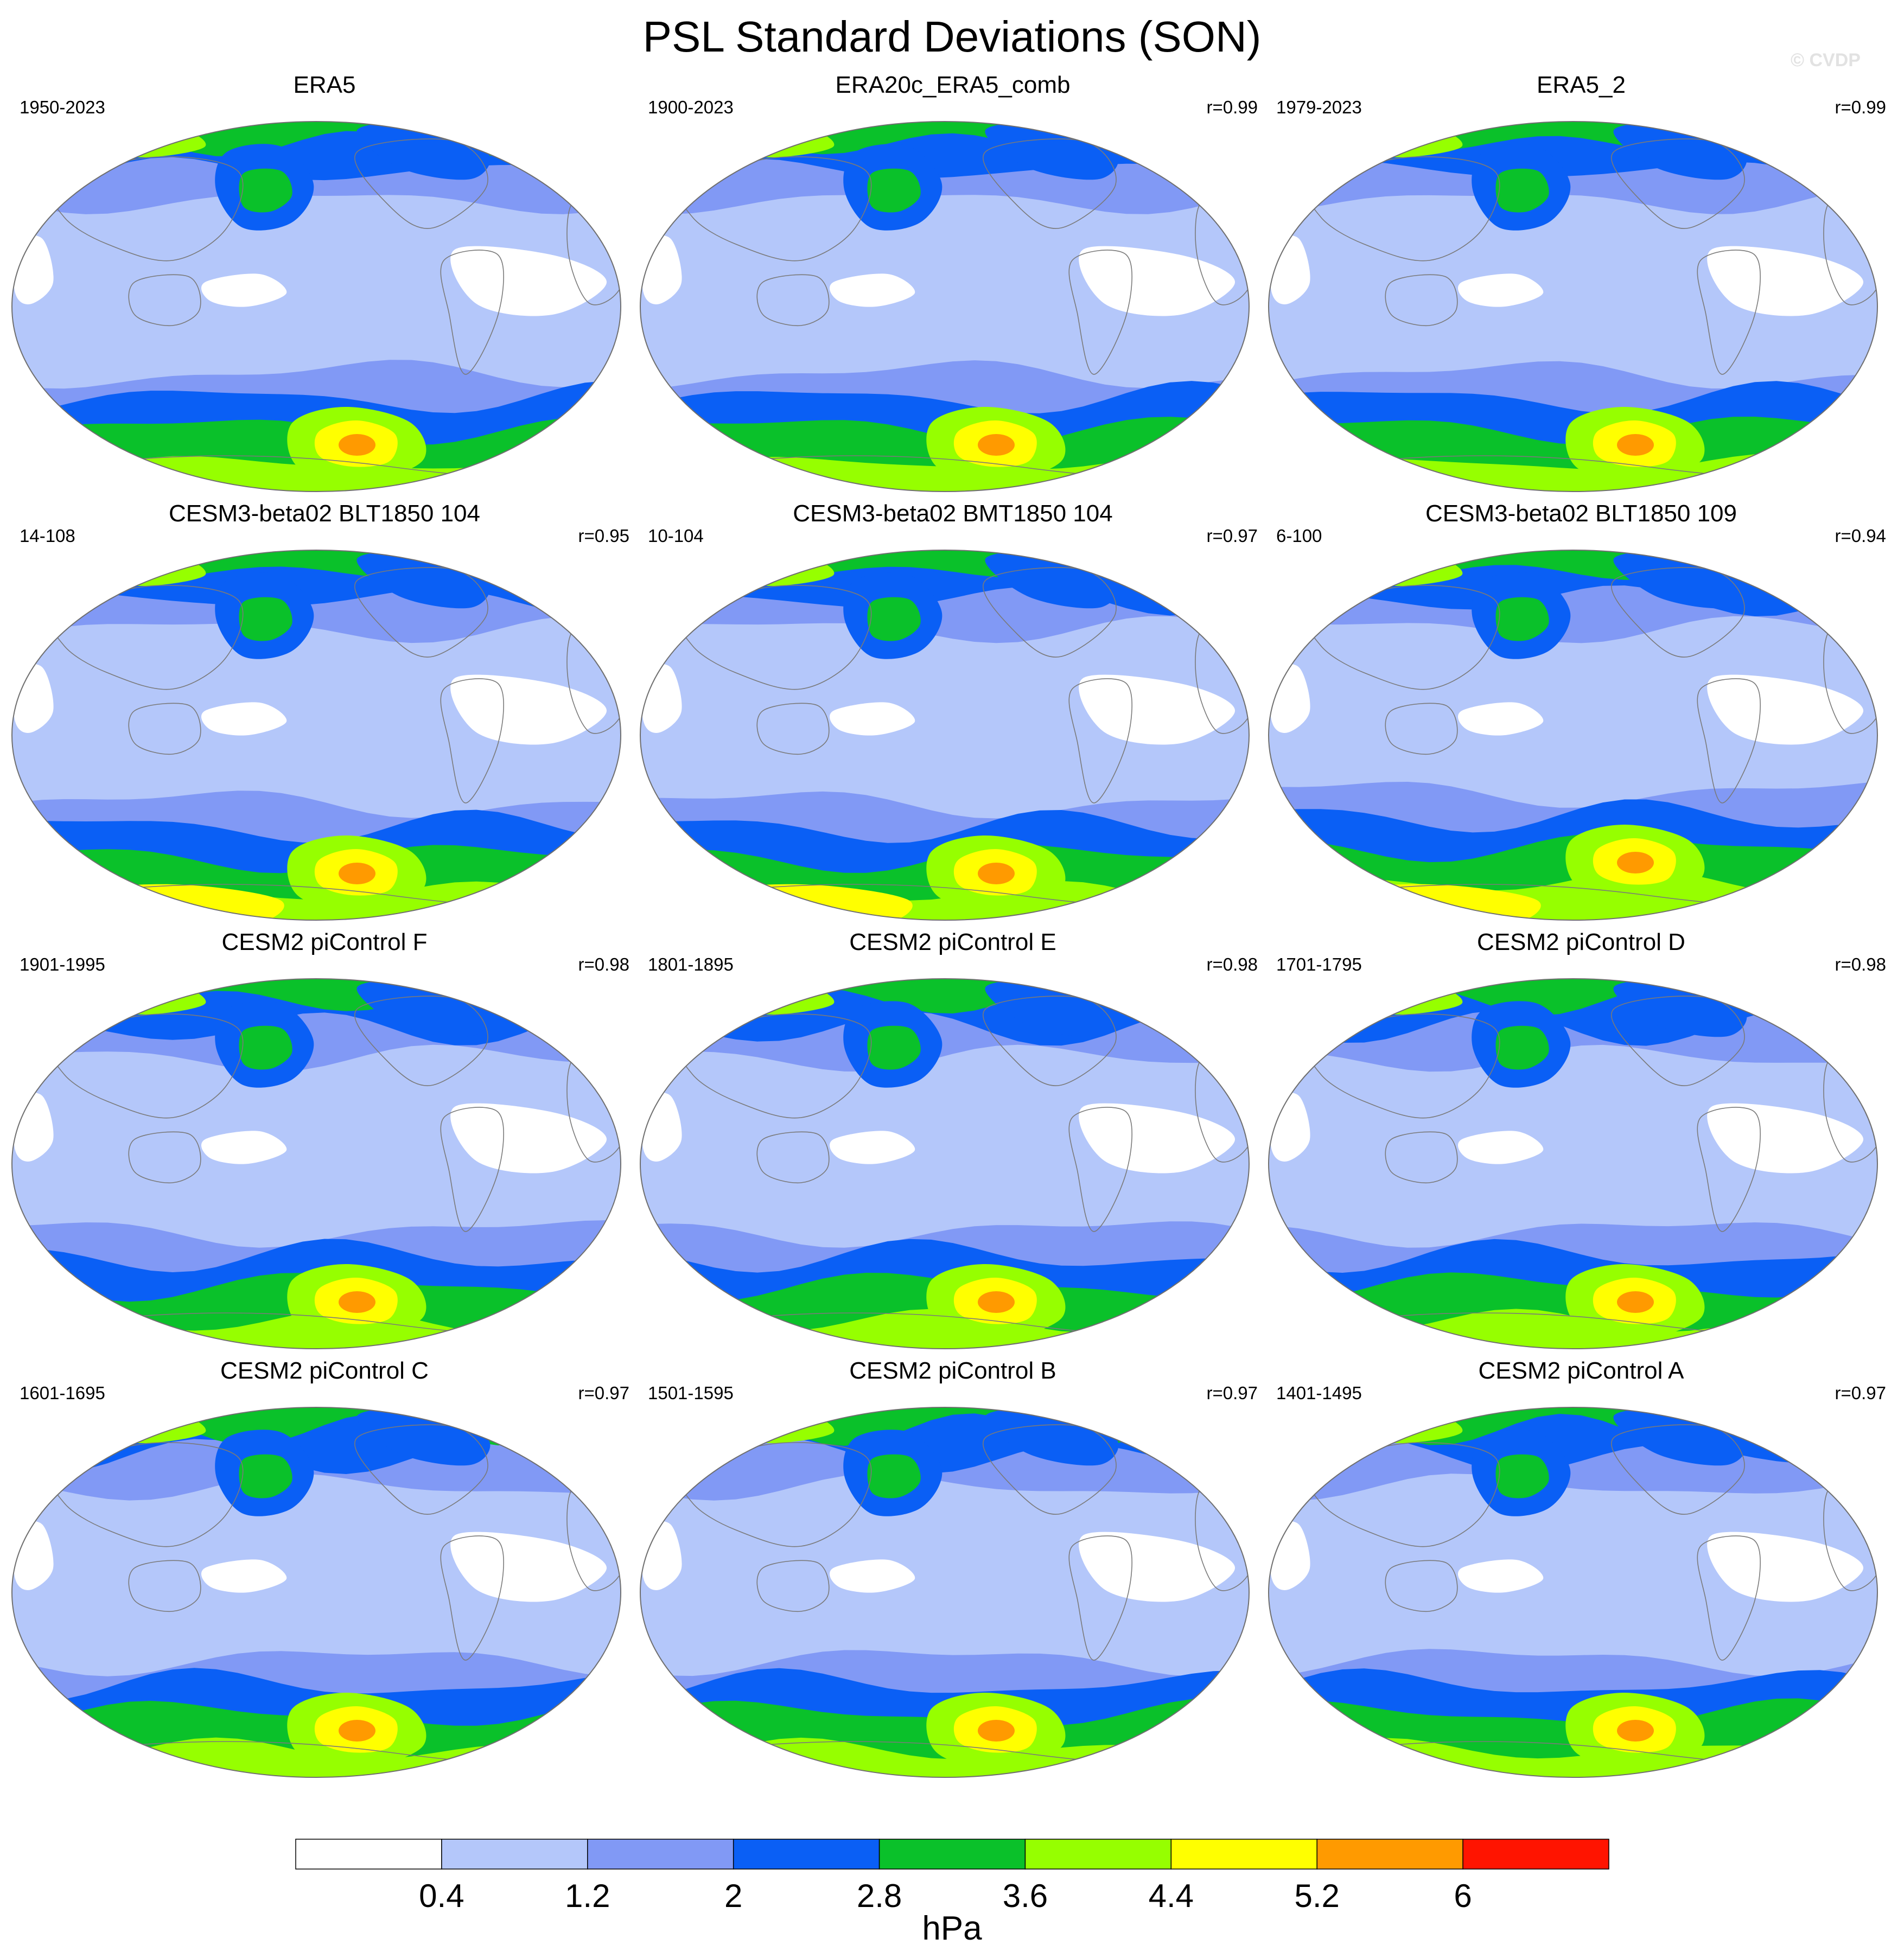  I want to click on map-panel: ERA20c_ERA5_comb 1900-2023 r=0.99, so click(953, 284).